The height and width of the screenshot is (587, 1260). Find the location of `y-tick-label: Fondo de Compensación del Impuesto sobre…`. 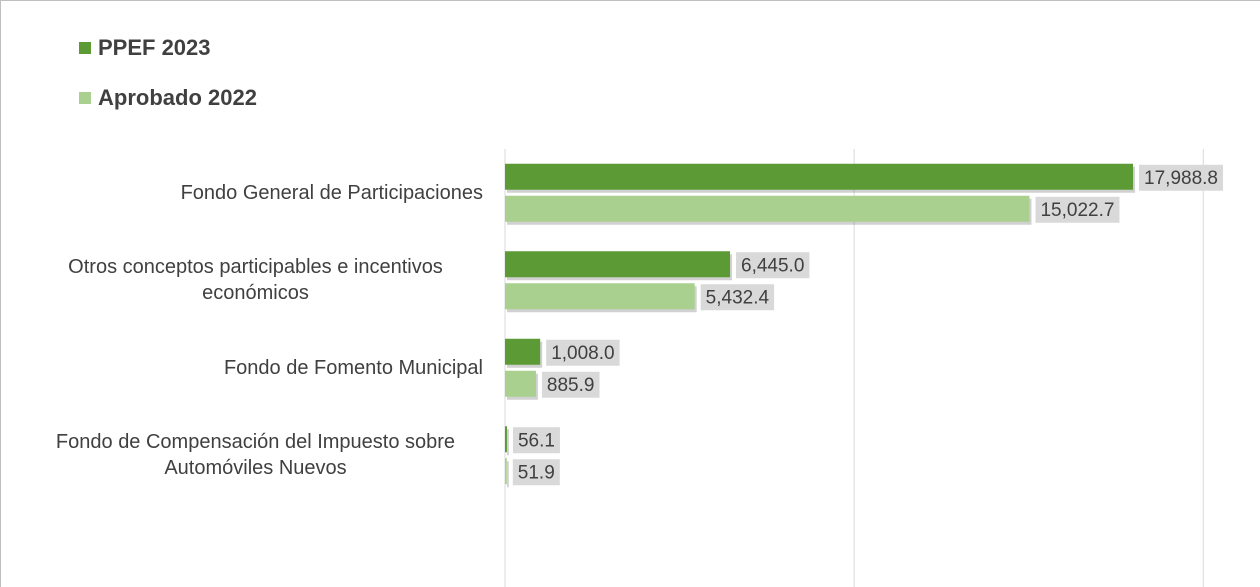

y-tick-label: Fondo de Compensación del Impuesto sobre… is located at coordinates (255, 455).